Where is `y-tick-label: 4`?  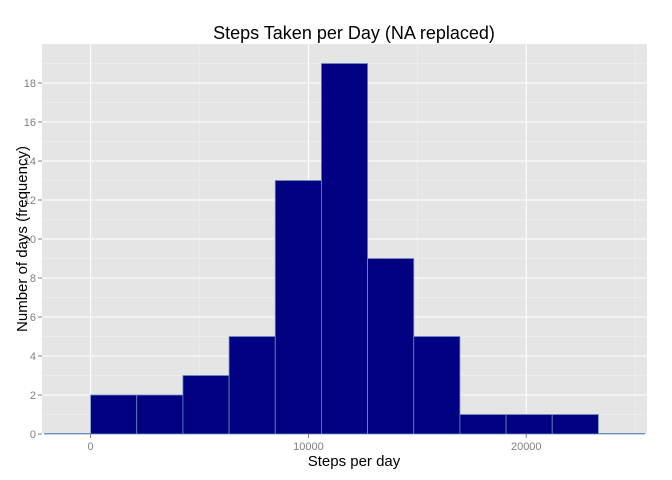 y-tick-label: 4 is located at coordinates (33, 357).